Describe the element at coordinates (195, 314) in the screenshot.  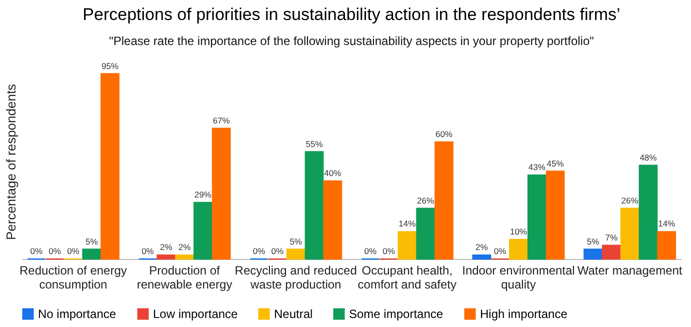
I see `legend-label: Low importance` at that location.